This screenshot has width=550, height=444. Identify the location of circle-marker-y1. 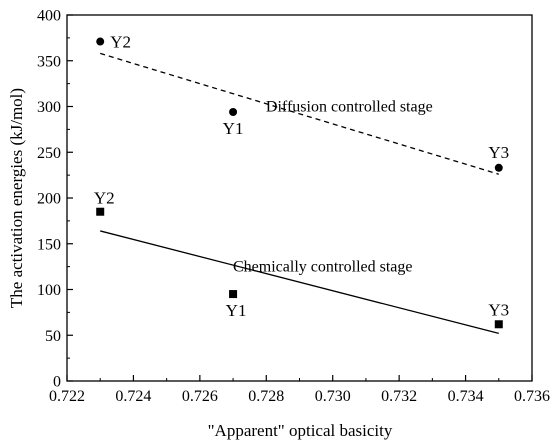
(233, 111).